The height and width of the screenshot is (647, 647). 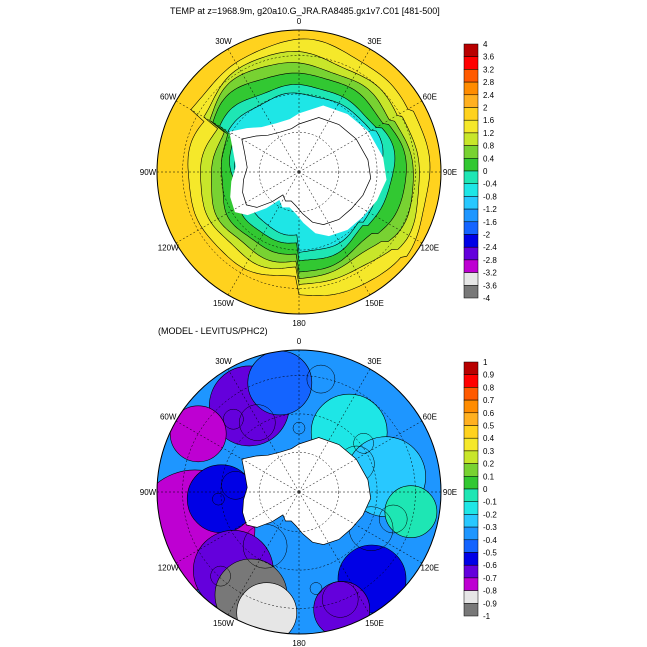 What do you see at coordinates (489, 426) in the screenshot?
I see `colorbar-label-5: 0.5` at bounding box center [489, 426].